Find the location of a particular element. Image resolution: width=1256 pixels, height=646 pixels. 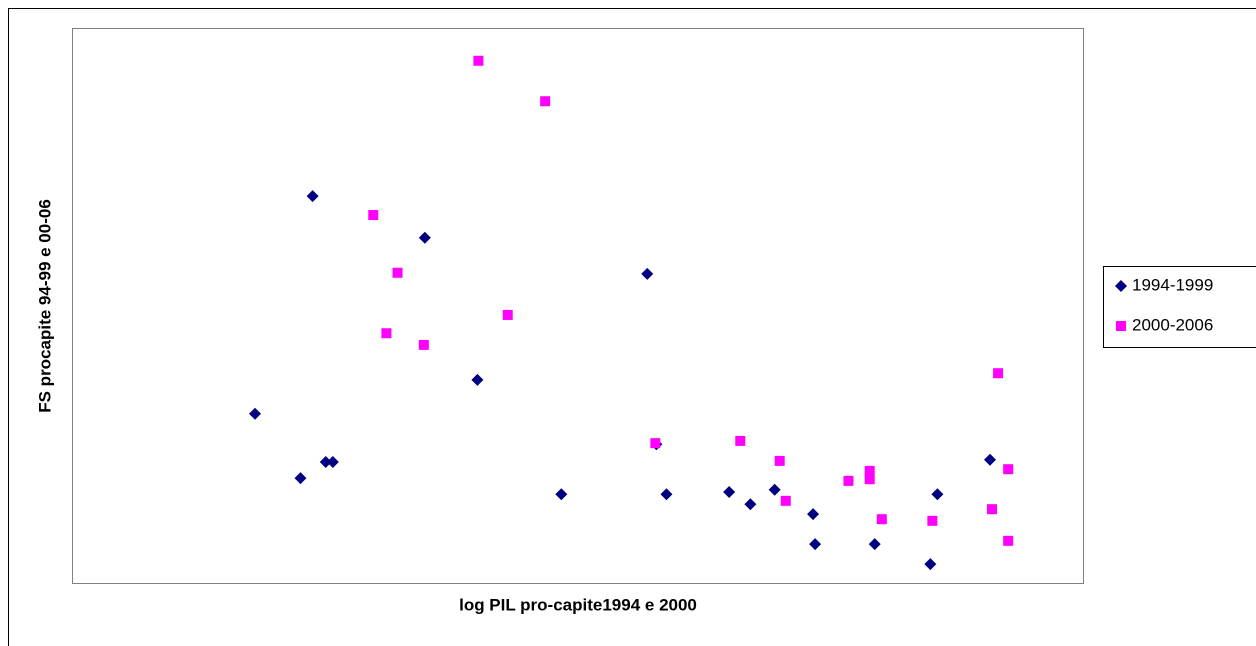

y-axis-title: FS procapite 94-99 e 00-06 is located at coordinates (44, 306).